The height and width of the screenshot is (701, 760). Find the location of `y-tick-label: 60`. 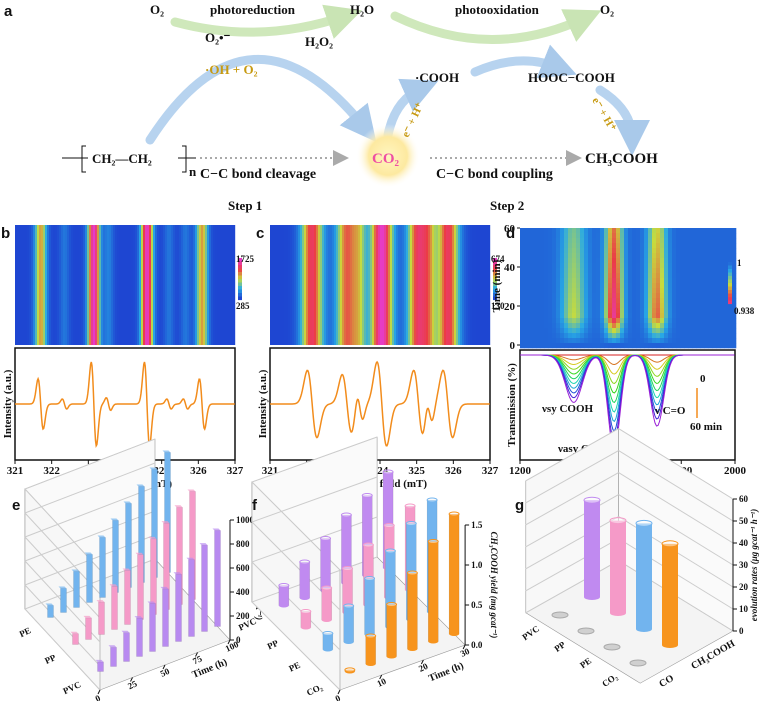

y-tick-label: 60 is located at coordinates (510, 229).